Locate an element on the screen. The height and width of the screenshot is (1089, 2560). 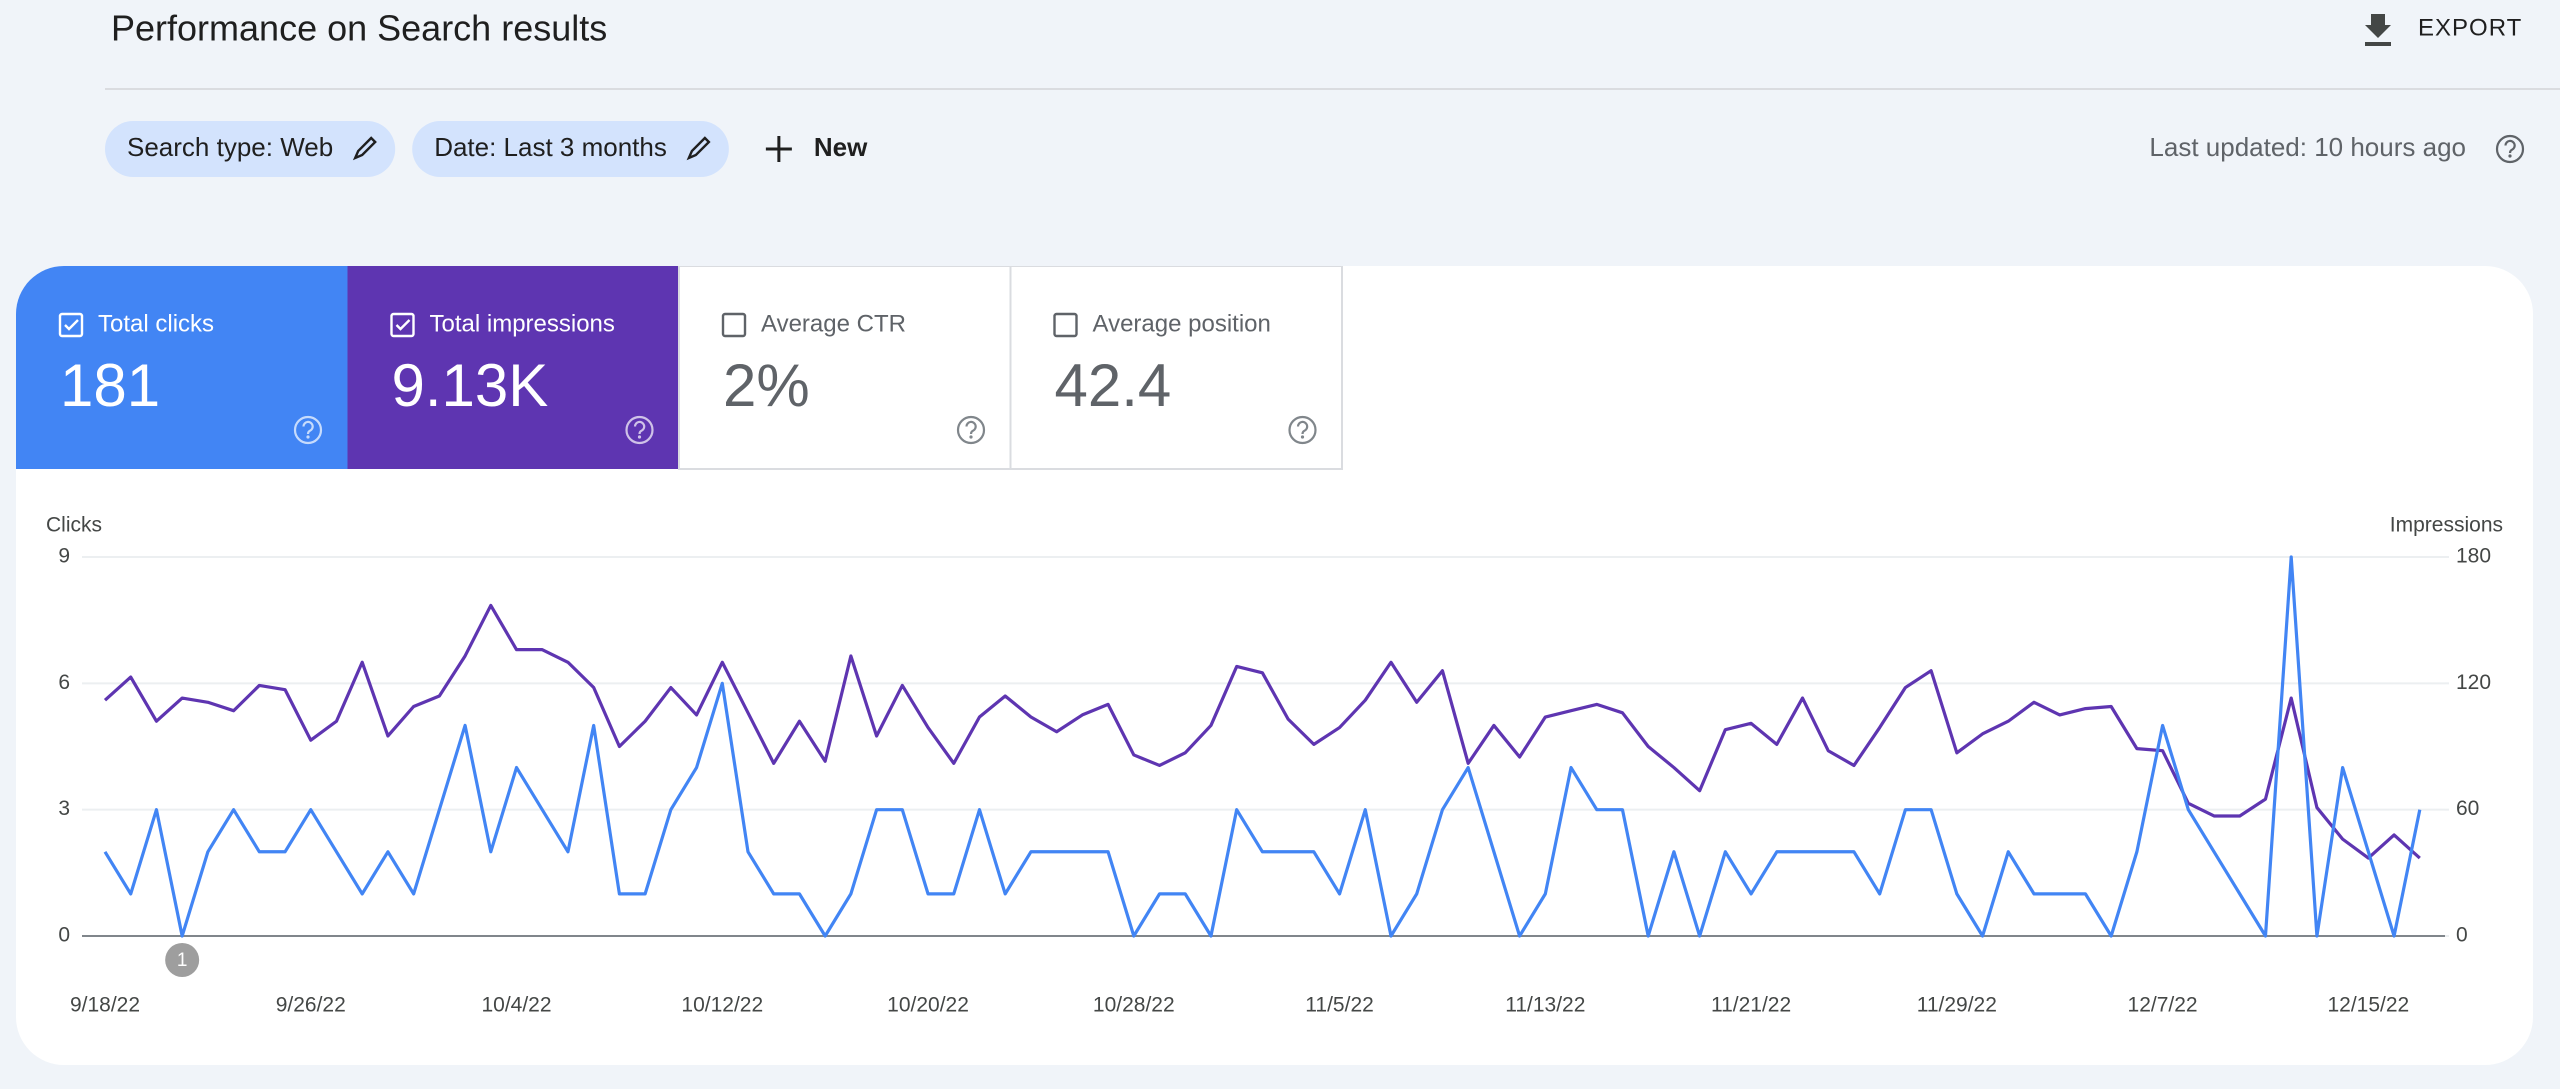
x-tick-label: 11/21/22 is located at coordinates (1751, 1005).